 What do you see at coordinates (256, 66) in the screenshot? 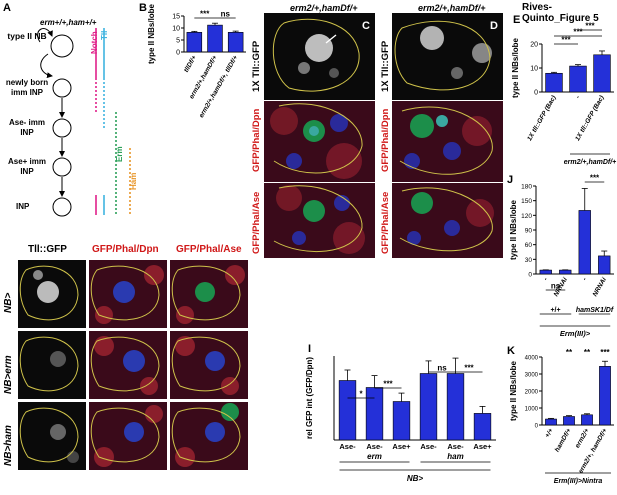
I see `panel-c-row-label-1: 1X Tll::GFP` at bounding box center [256, 66].